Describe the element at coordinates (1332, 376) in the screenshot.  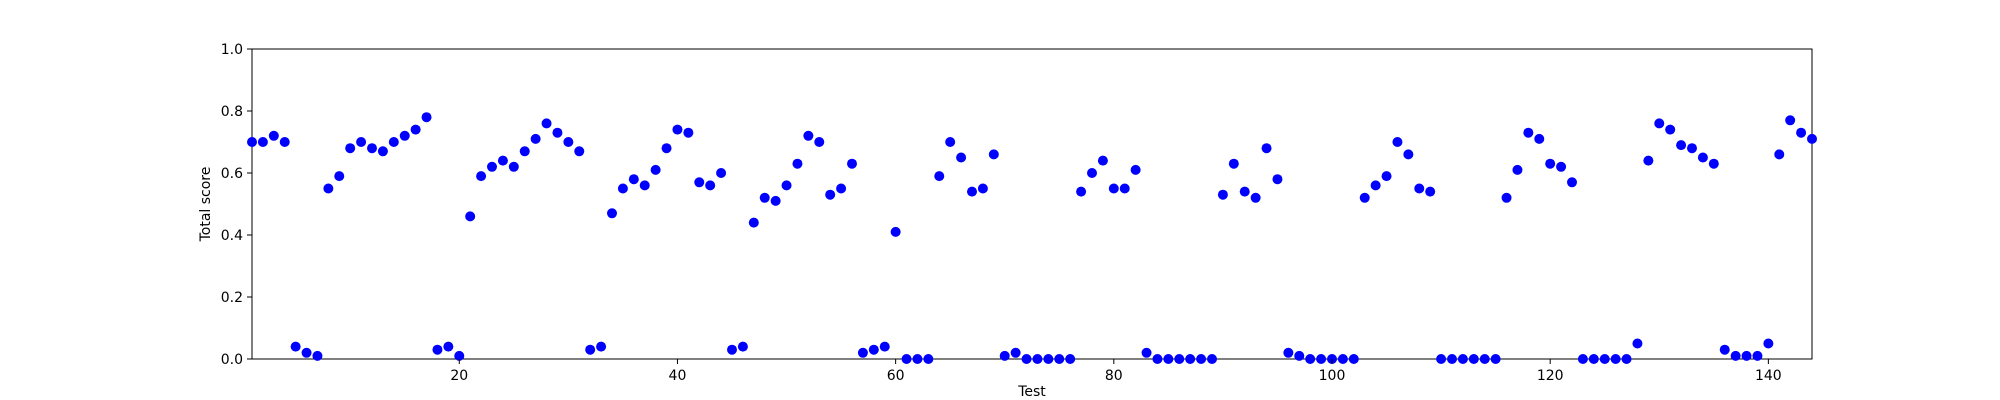
I see `x-tick-label: 100` at that location.